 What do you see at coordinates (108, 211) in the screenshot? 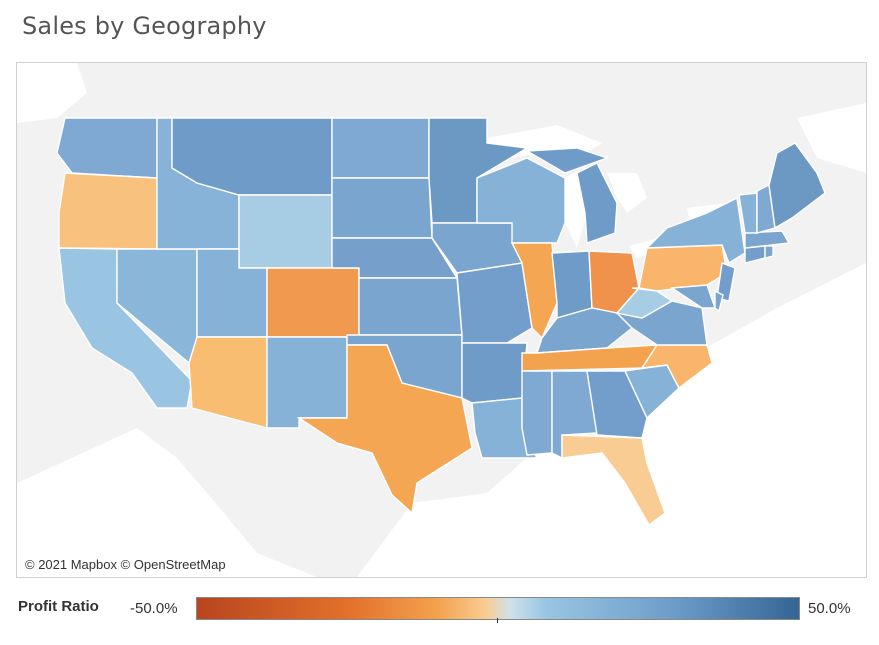
I see `state-oregon` at bounding box center [108, 211].